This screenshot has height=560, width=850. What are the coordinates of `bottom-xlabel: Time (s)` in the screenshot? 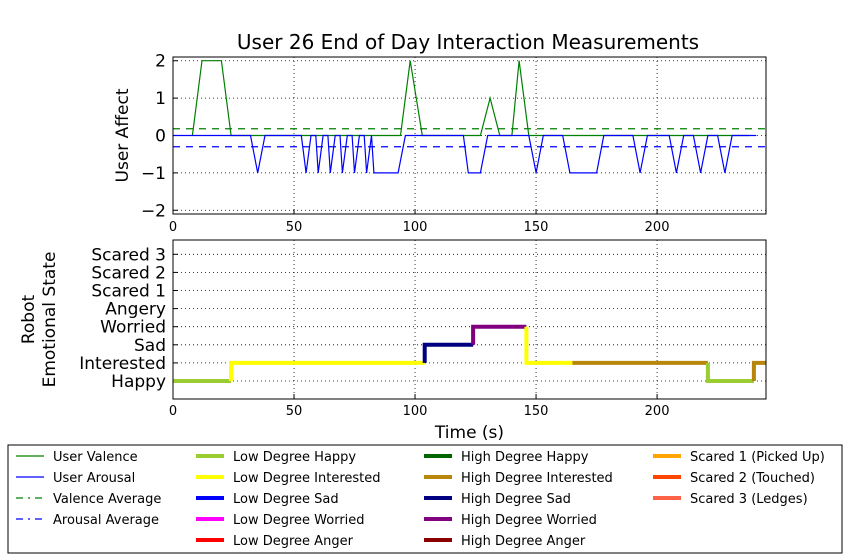 It's located at (469, 433).